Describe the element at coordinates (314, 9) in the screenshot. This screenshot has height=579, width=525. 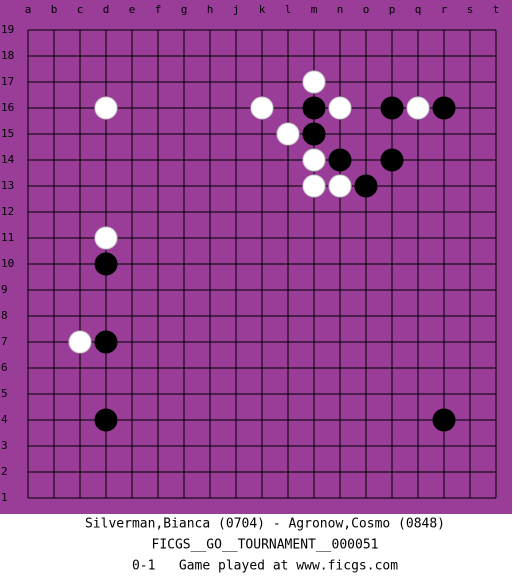
I see `column-label: m` at that location.